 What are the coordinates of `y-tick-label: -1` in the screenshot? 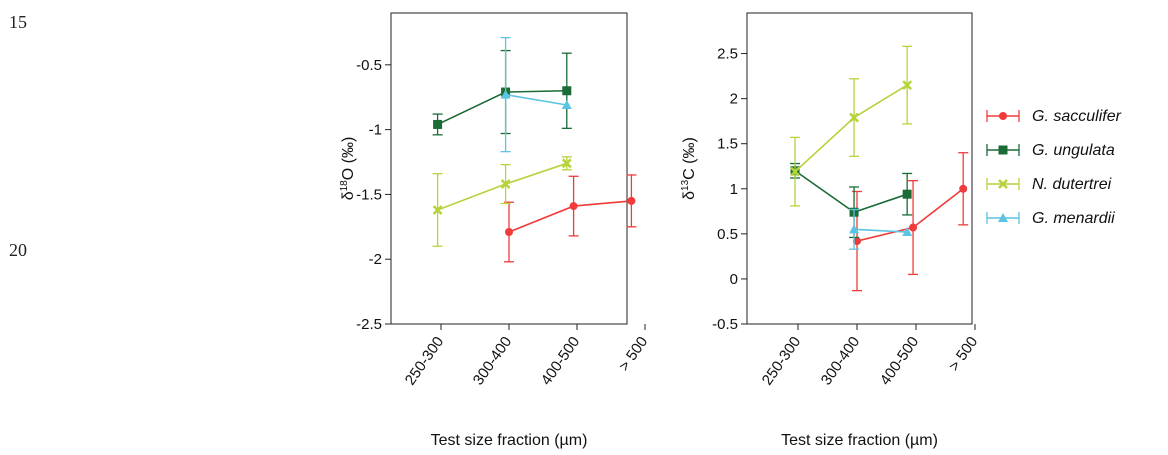 It's located at (375, 130).